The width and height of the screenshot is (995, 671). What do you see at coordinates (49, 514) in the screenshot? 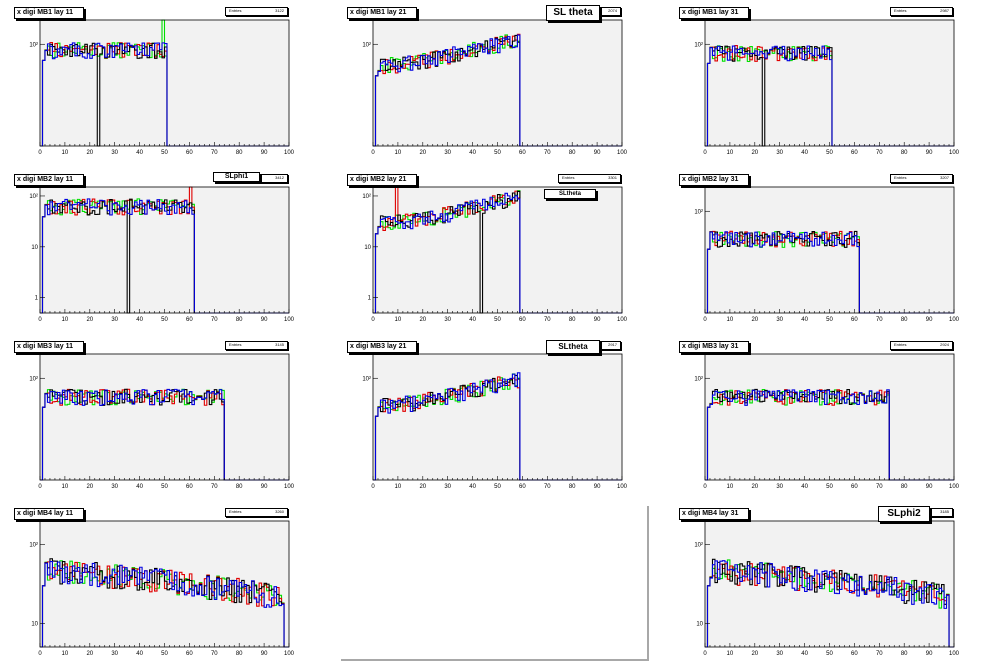
I see `pad-title: x digi MB4 lay 11` at bounding box center [49, 514].